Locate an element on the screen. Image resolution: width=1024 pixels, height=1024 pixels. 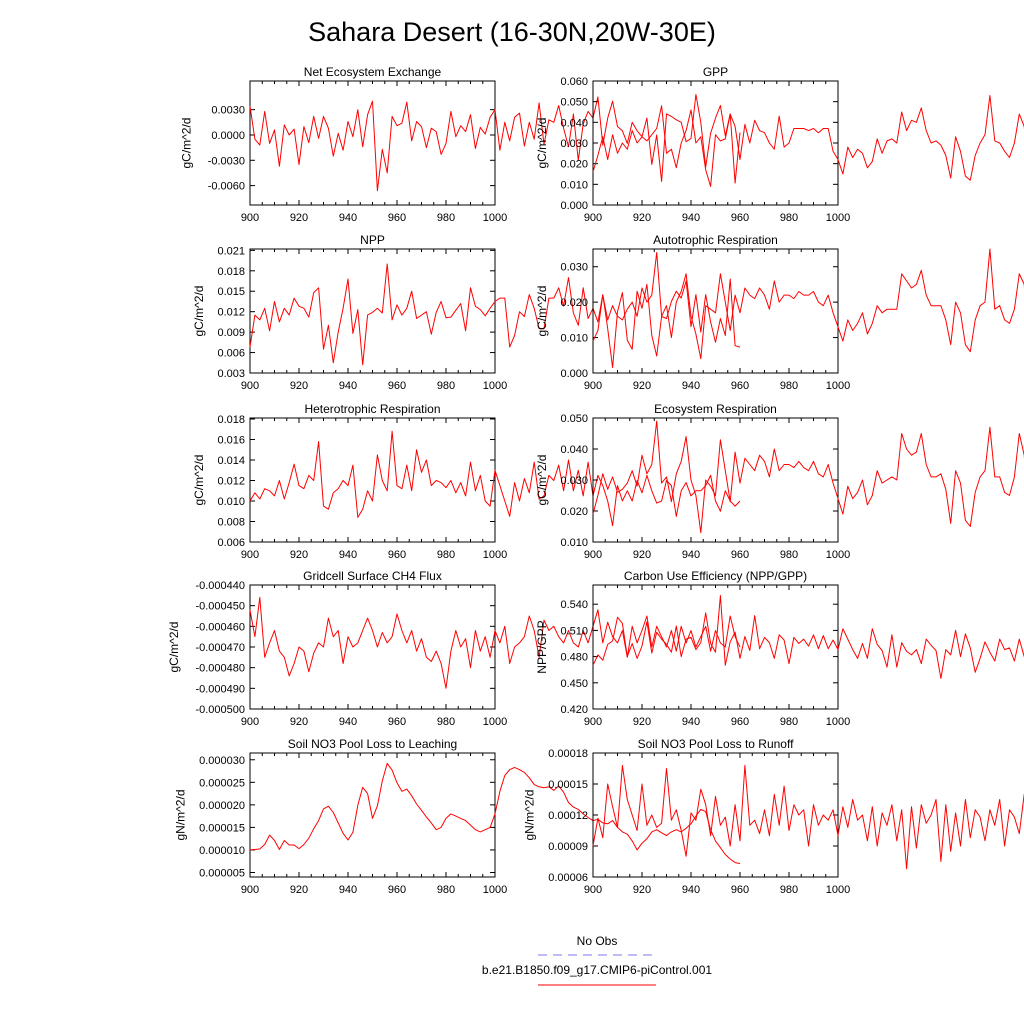
y-tick-label: 0.040 is located at coordinates (574, 450).